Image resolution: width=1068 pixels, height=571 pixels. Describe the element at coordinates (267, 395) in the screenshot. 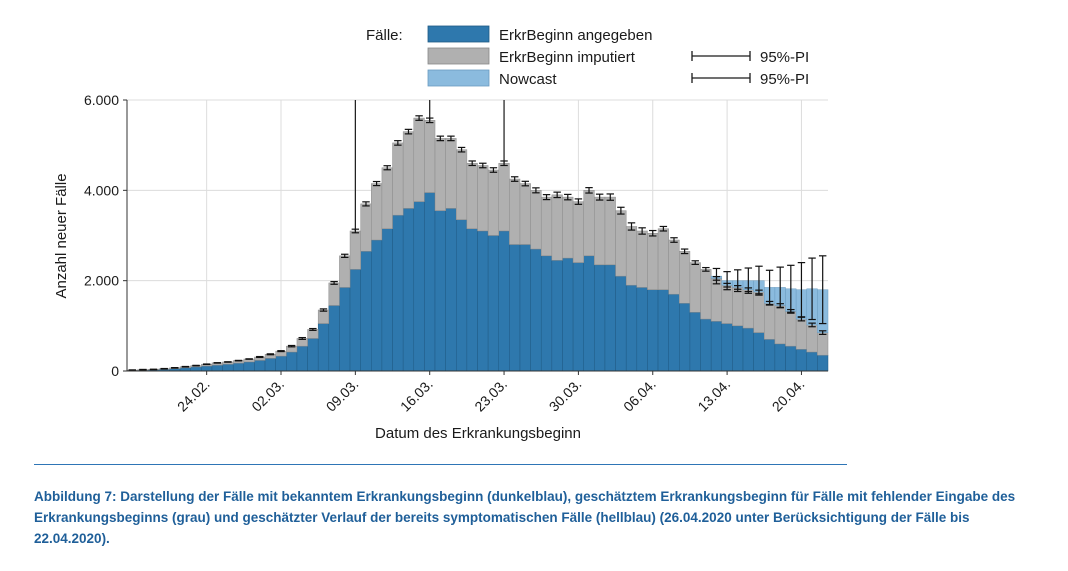

I see `x-tick-label-1: 02.03.` at that location.